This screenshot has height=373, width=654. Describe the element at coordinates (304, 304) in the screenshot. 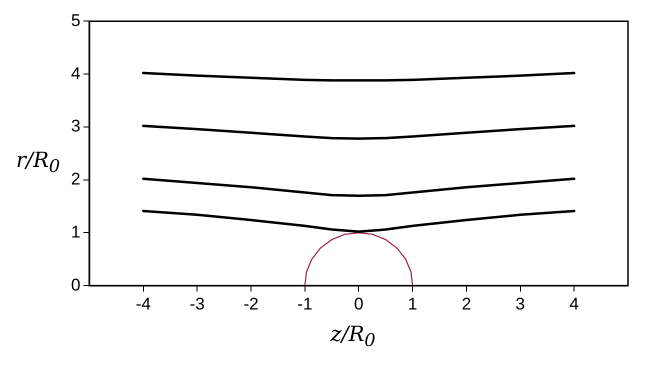

I see `x-tick-label: -1` at that location.